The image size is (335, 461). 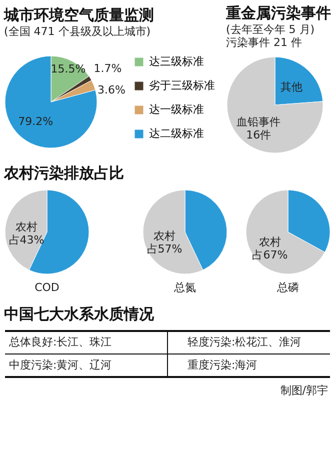 What do you see at coordinates (182, 85) in the screenshot?
I see `legend-label: 劣于三级标准` at bounding box center [182, 85].